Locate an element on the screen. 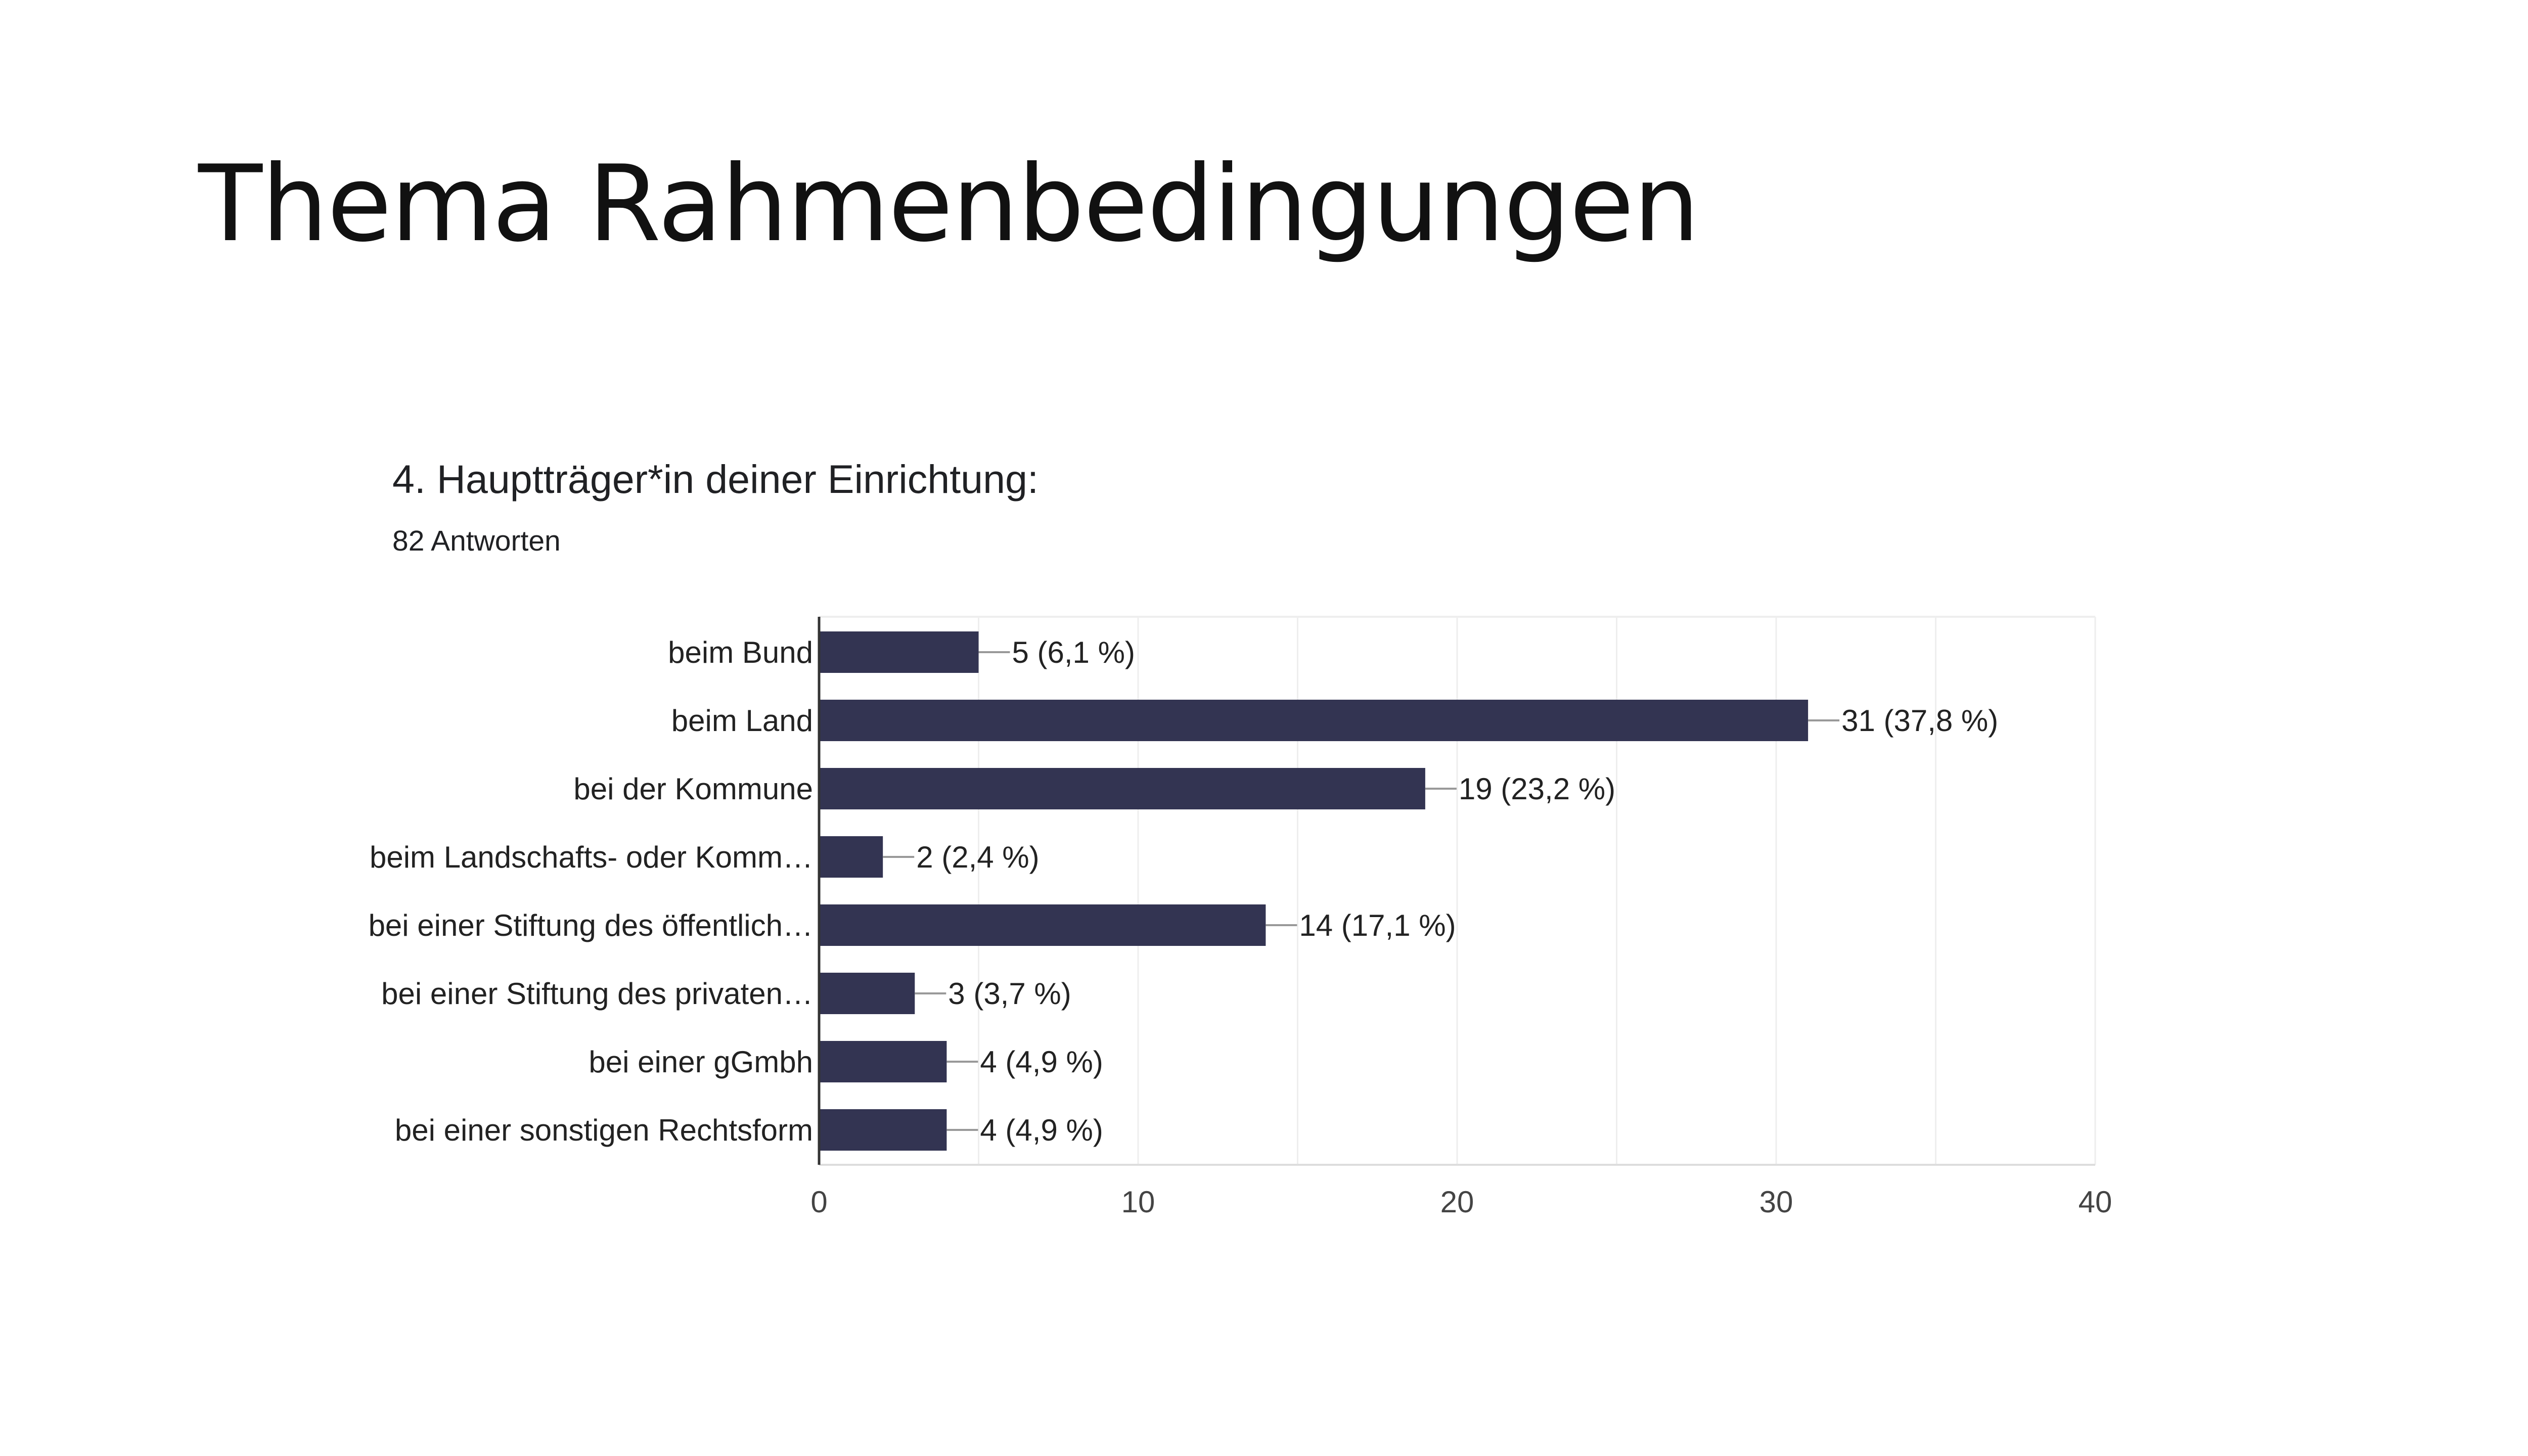 Image resolution: width=2528 pixels, height=1456 pixels. bars is located at coordinates (1314, 891).